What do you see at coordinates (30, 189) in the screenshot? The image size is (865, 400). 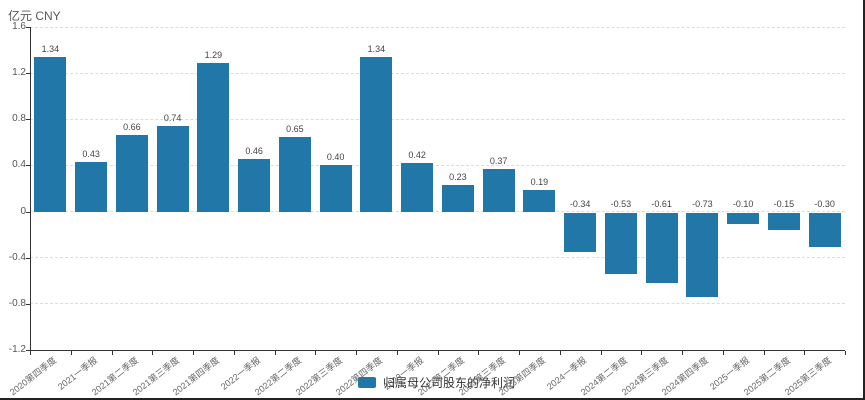 I see `y-axis-line` at bounding box center [30, 189].